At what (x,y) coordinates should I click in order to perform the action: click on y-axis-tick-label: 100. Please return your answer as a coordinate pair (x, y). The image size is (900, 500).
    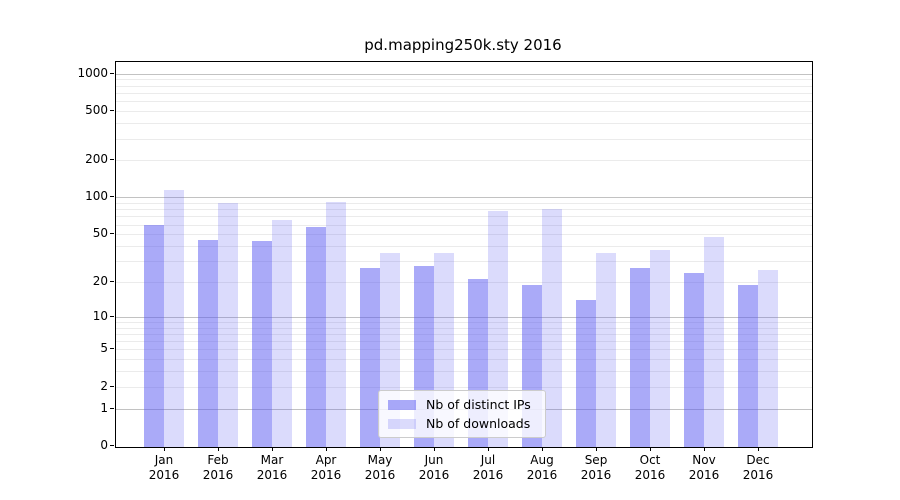
    Looking at the image, I should click on (96, 196).